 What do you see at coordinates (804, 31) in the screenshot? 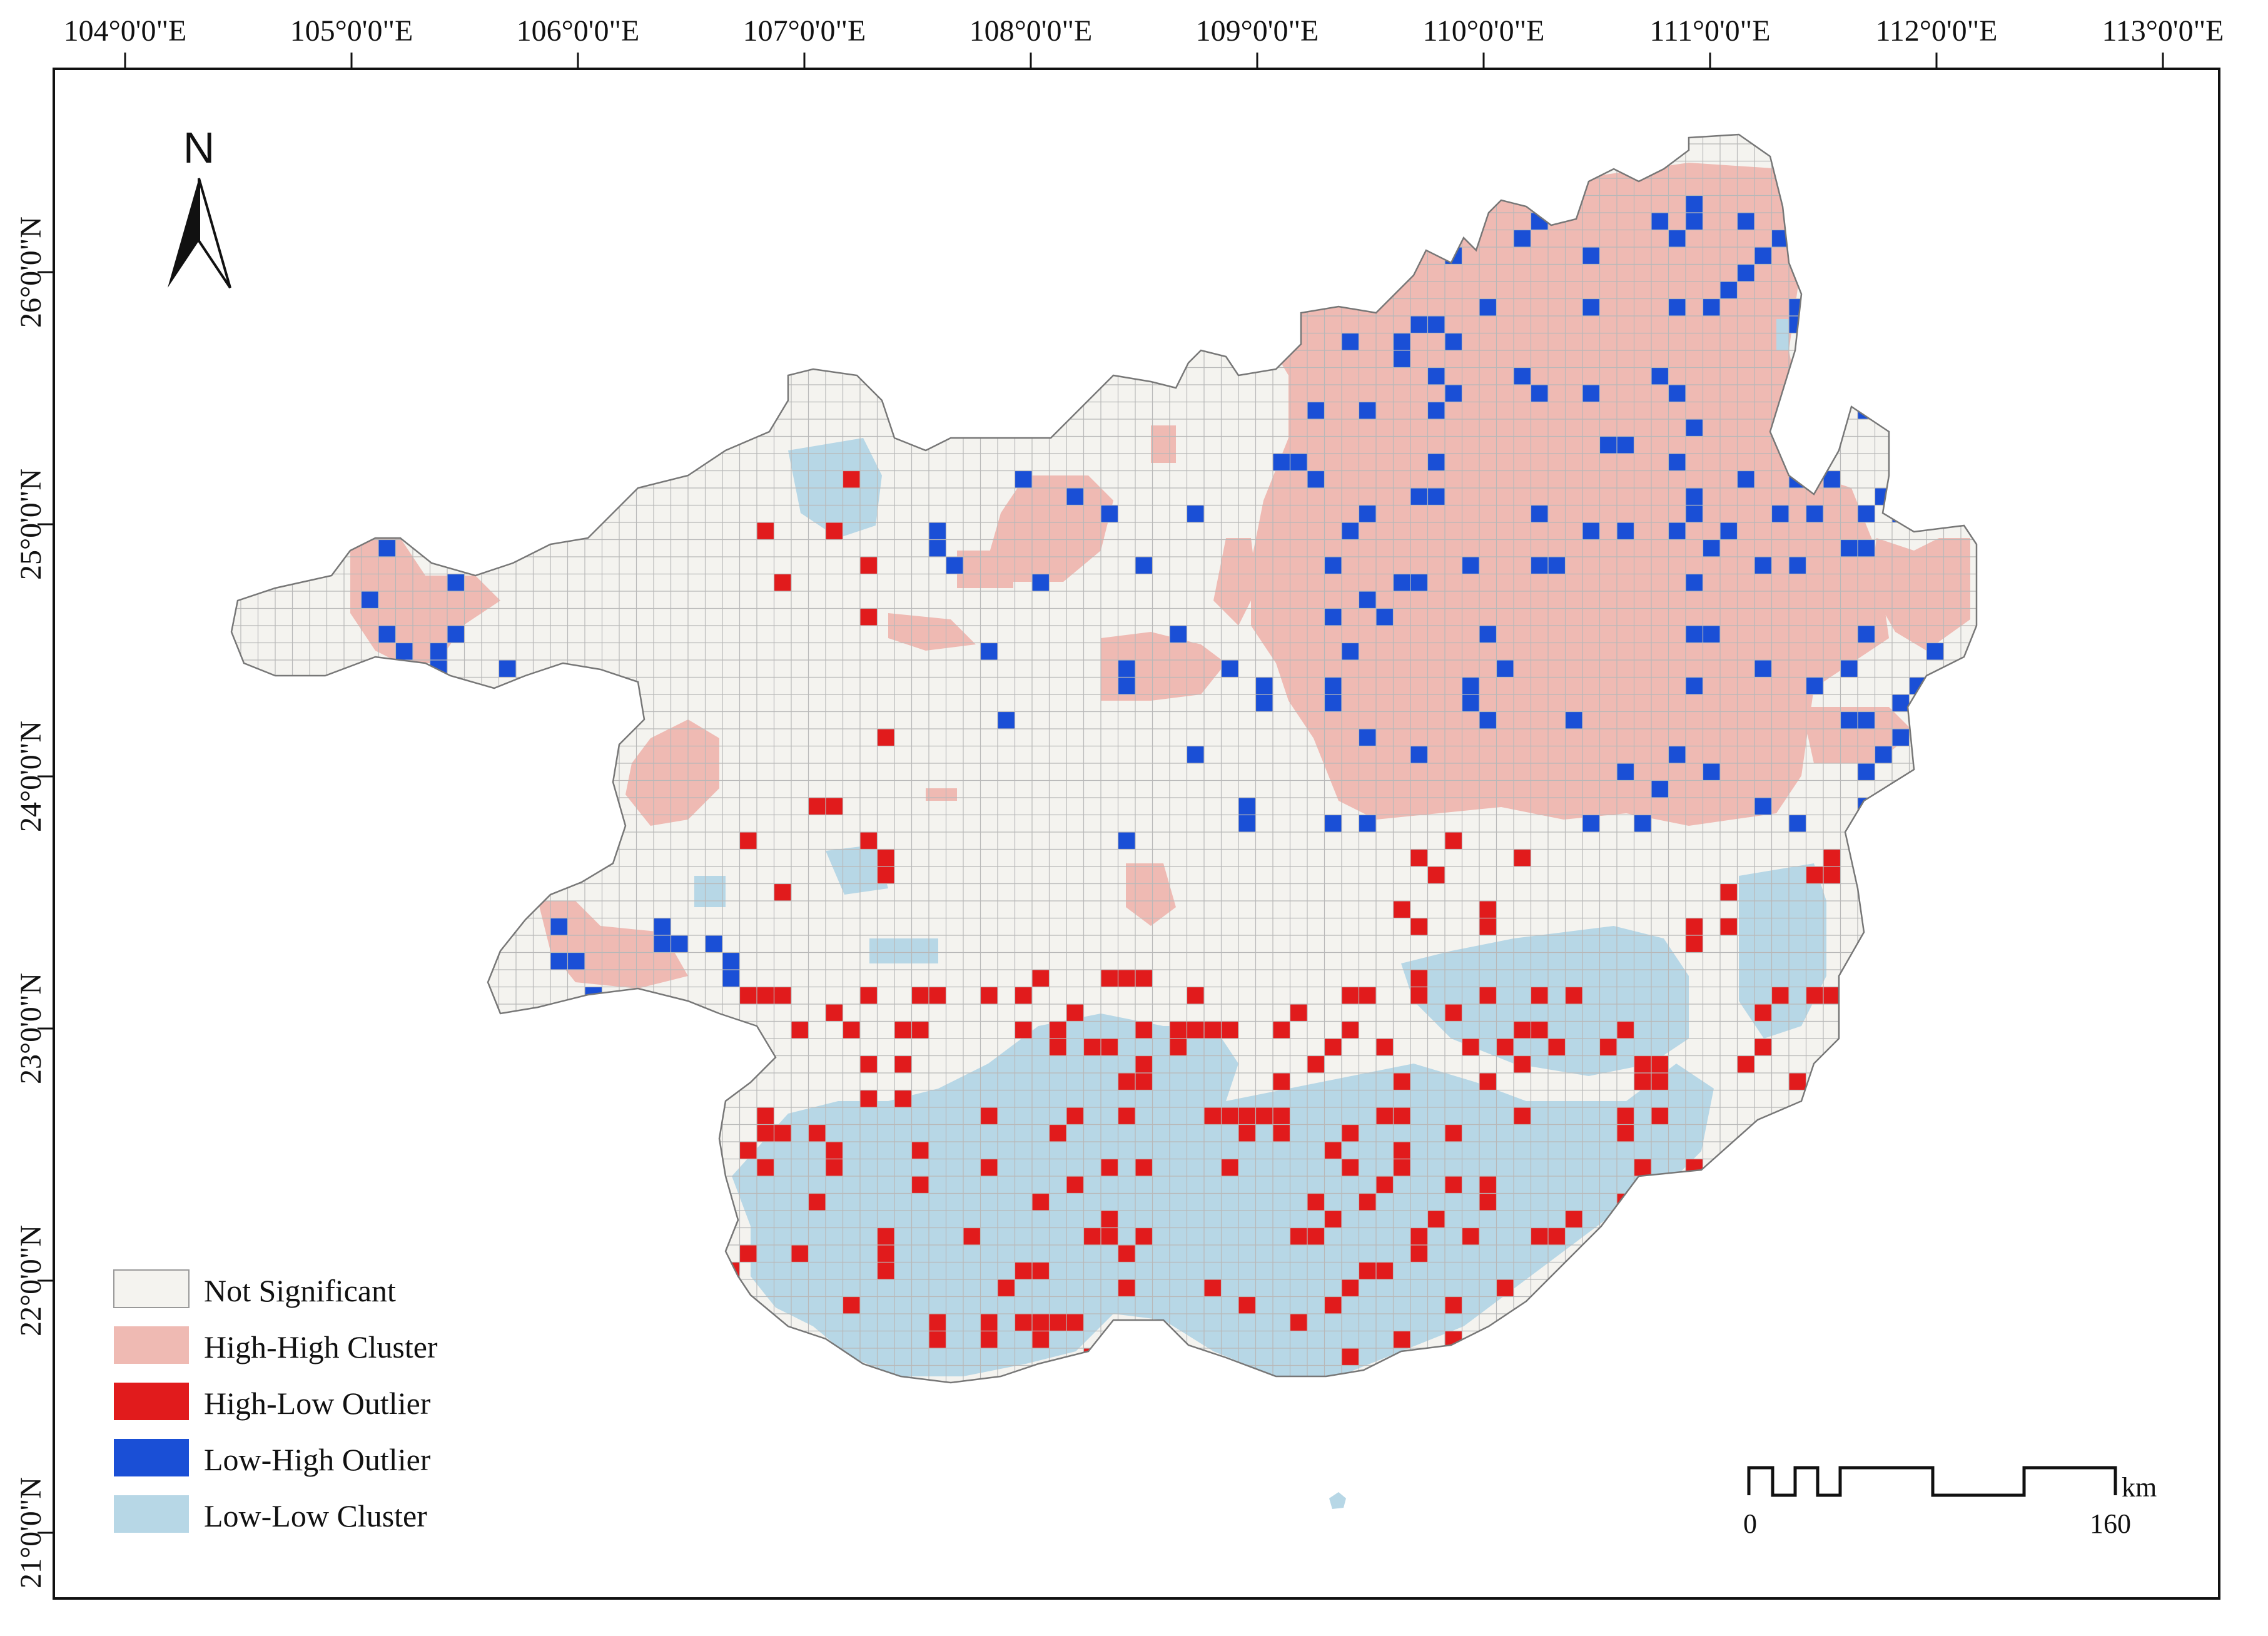
I see `lon-label-107: 107°0'0"E` at bounding box center [804, 31].